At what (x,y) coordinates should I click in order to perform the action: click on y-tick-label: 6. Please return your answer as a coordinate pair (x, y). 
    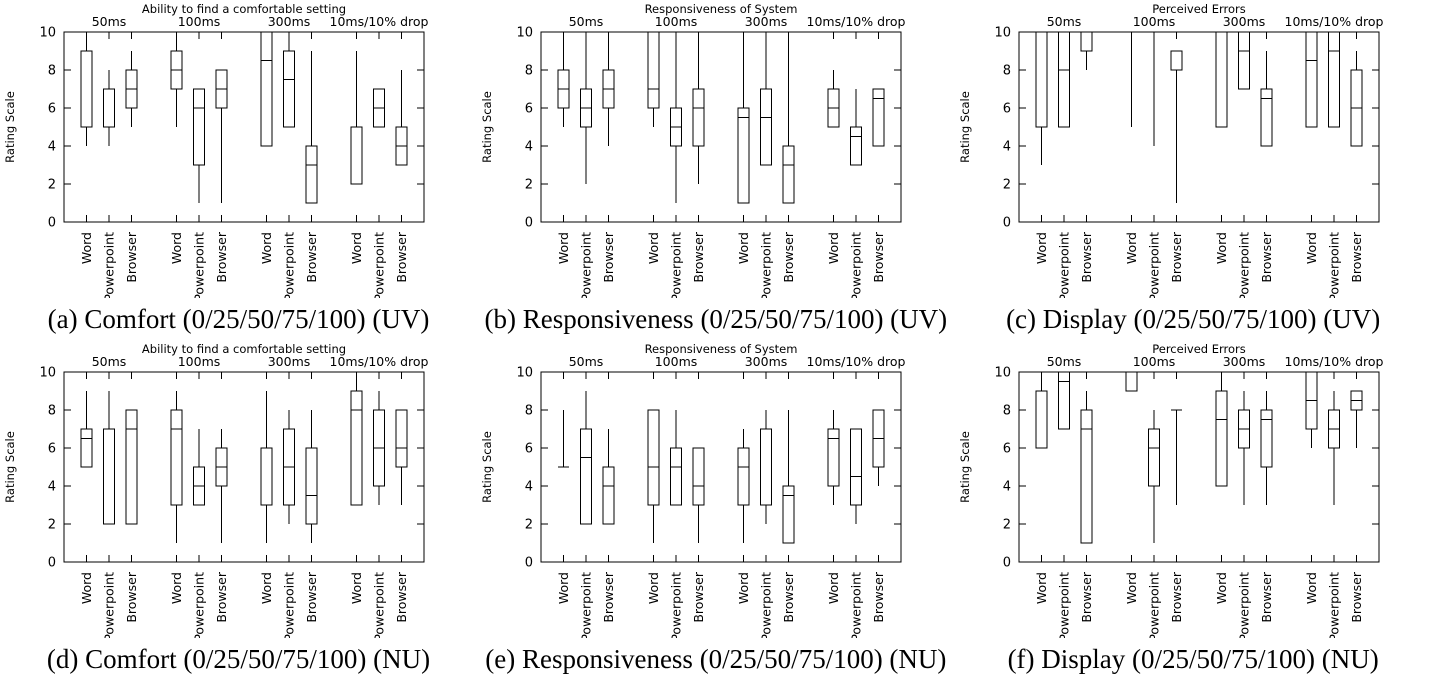
    Looking at the image, I should click on (1006, 449).